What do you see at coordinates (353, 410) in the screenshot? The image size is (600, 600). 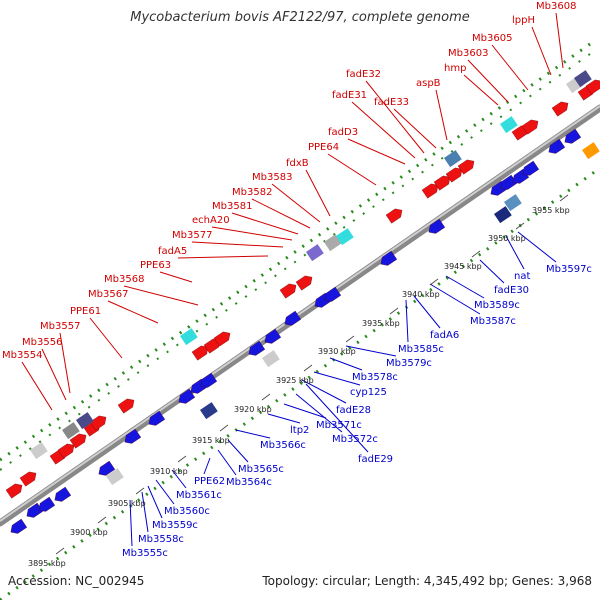 I see `gene-label-fade28: fadE28` at bounding box center [353, 410].